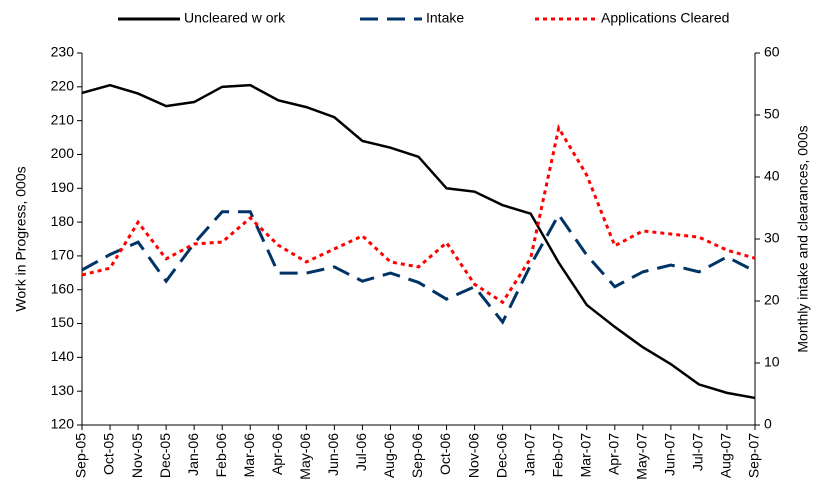 The height and width of the screenshot is (491, 823). What do you see at coordinates (772, 52) in the screenshot?
I see `y2-tick-label: 60` at bounding box center [772, 52].